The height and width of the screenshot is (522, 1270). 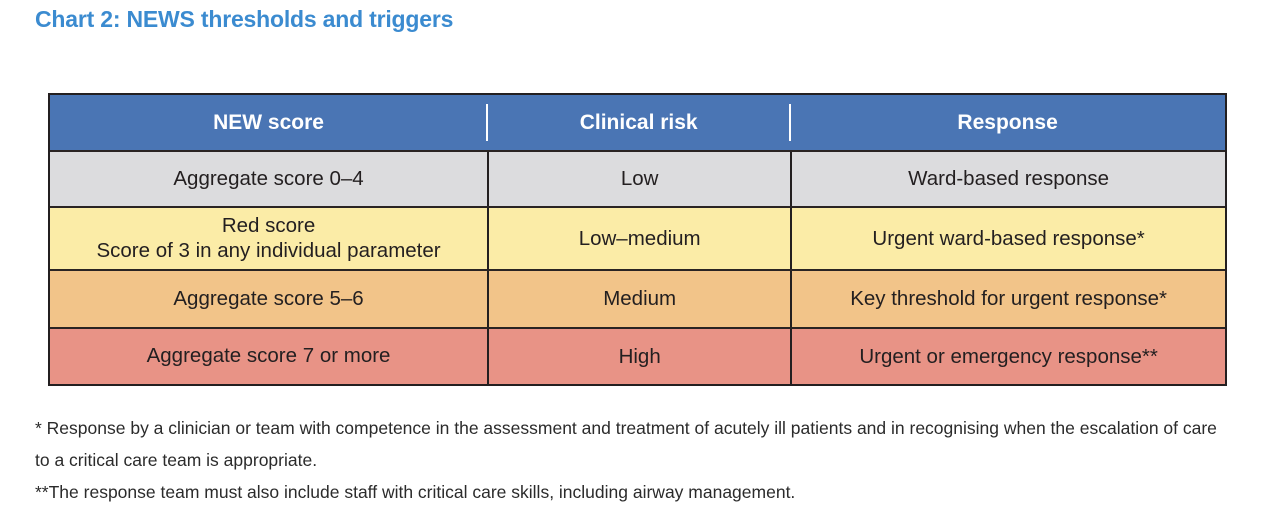 What do you see at coordinates (1007, 356) in the screenshot?
I see `cell-response: Urgent or emergency response**` at bounding box center [1007, 356].